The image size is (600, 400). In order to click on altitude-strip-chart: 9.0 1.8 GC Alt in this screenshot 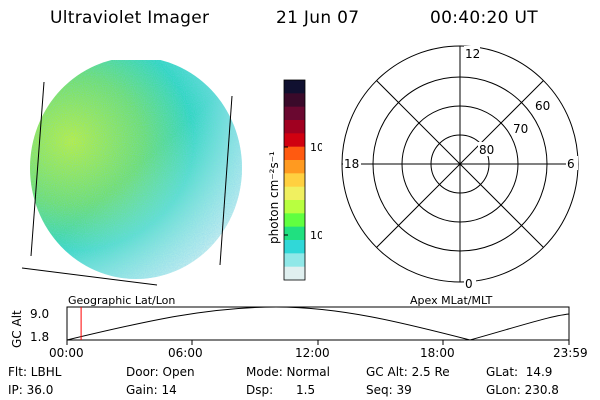, I will do `click(290, 327)`.